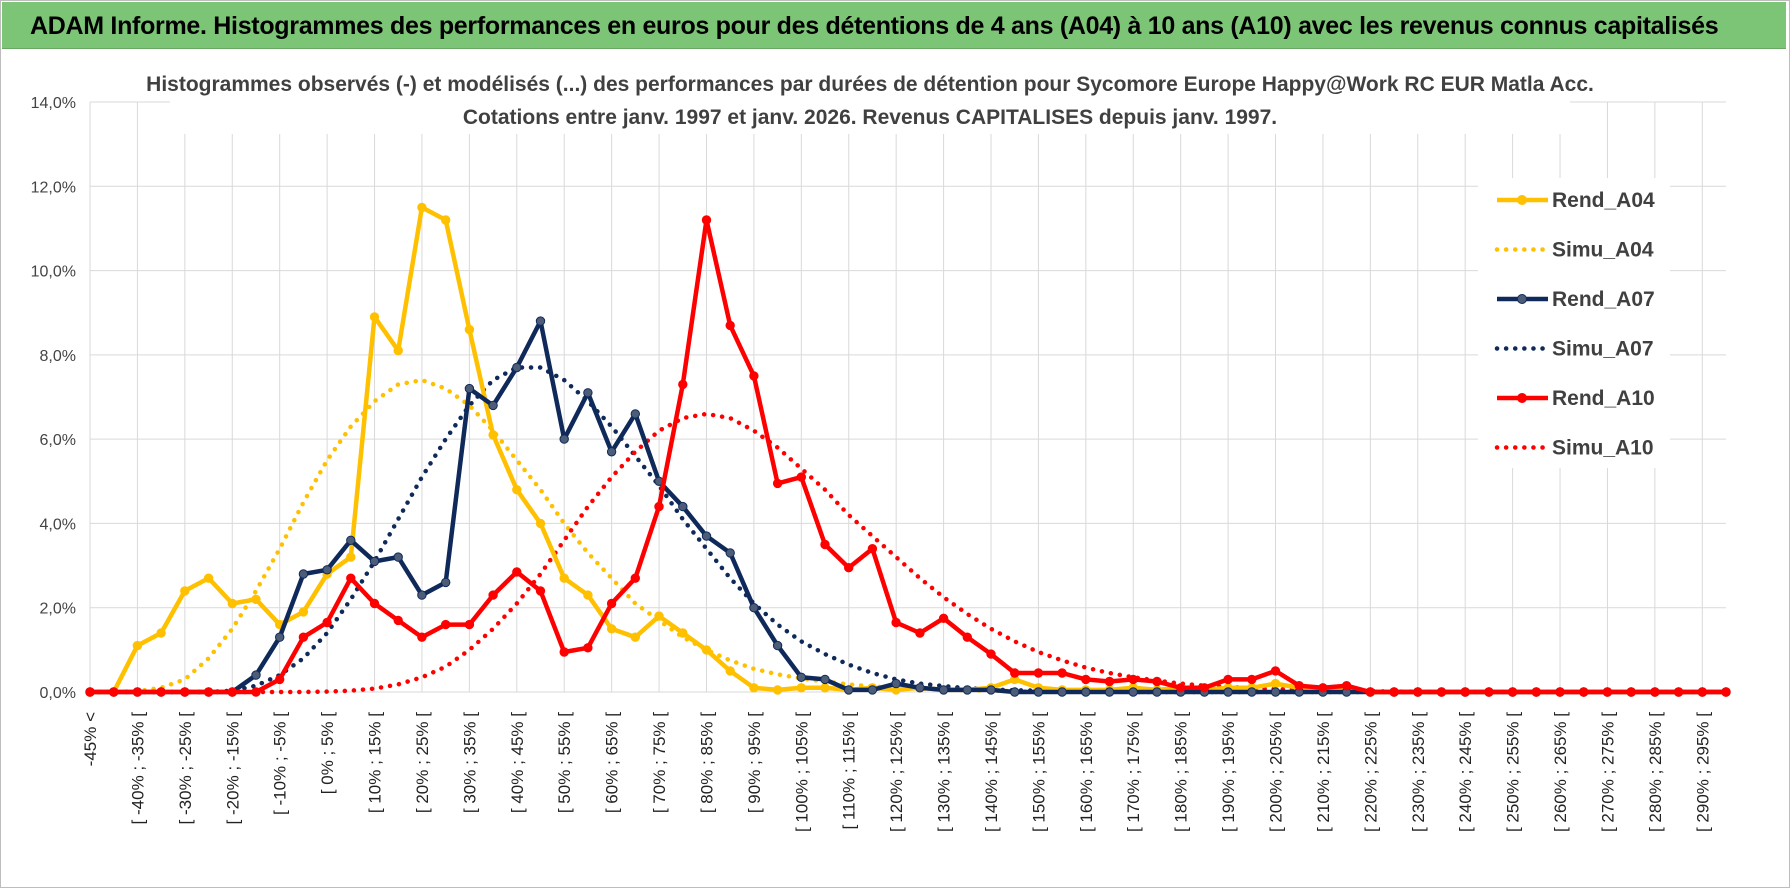  I want to click on x-tick-label: [ 130% ; 135% [, so click(944, 772).